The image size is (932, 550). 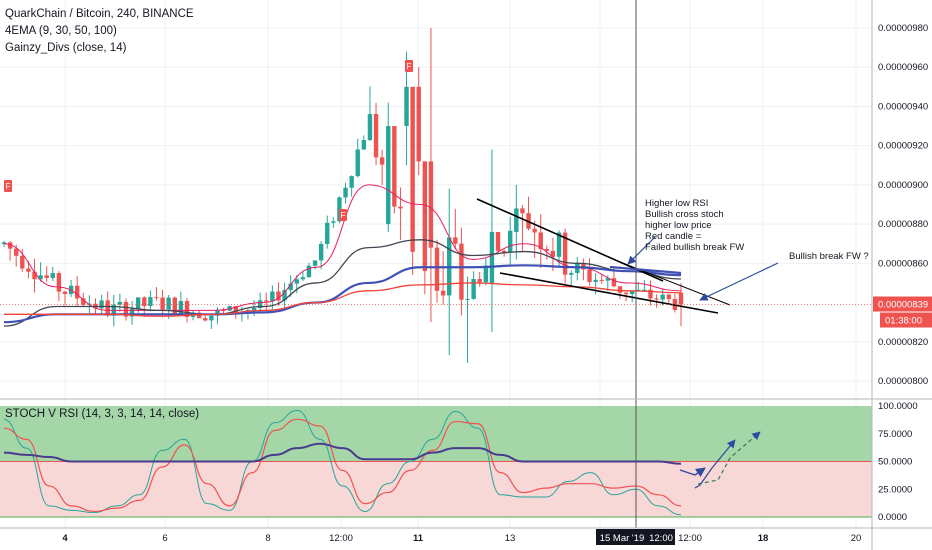 What do you see at coordinates (903, 146) in the screenshot?
I see `price-tick-label: 0.00000920` at bounding box center [903, 146].